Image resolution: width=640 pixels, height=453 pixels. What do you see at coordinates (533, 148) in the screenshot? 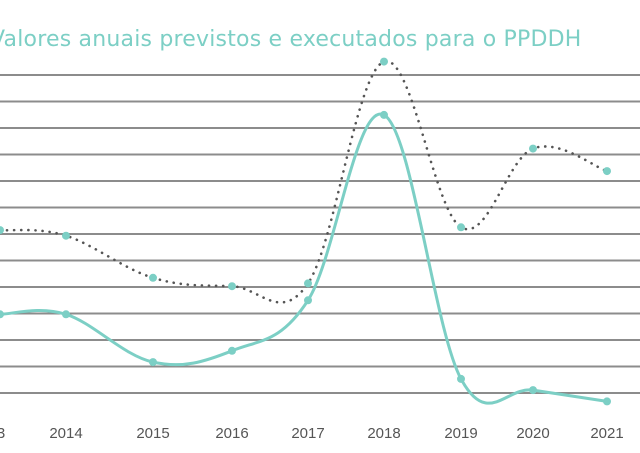
I see `data-point-1-2020` at bounding box center [533, 148].